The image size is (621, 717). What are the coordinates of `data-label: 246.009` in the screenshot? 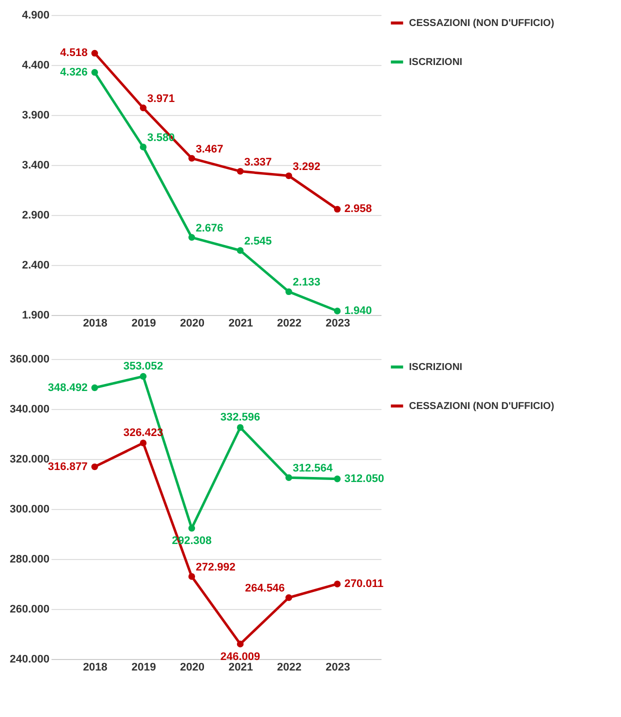 It's located at (240, 656).